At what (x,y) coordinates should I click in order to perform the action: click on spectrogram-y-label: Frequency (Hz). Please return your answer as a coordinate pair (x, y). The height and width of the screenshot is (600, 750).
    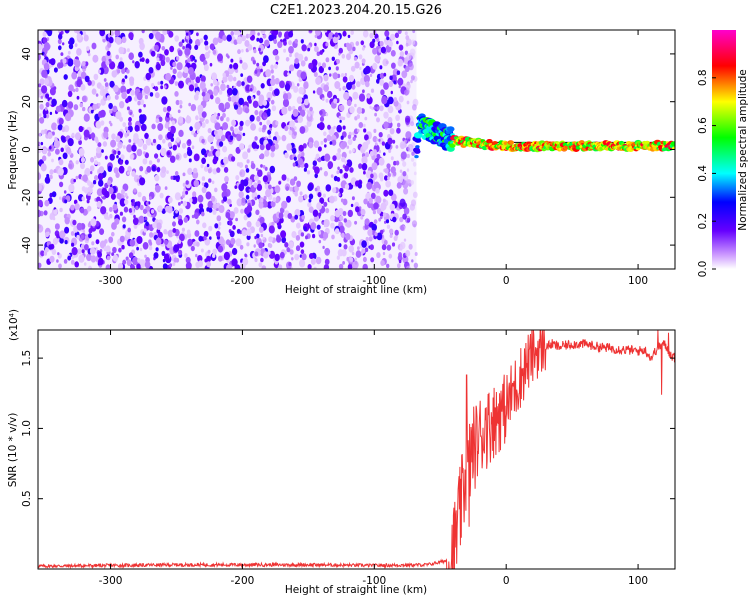
    Looking at the image, I should click on (13, 149).